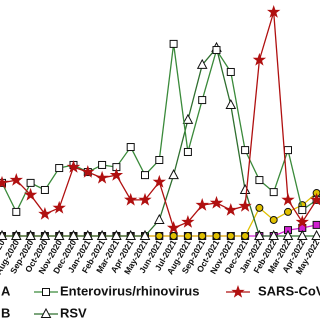  I want to click on legend-label: SARS-CoV-2, so click(289, 290).